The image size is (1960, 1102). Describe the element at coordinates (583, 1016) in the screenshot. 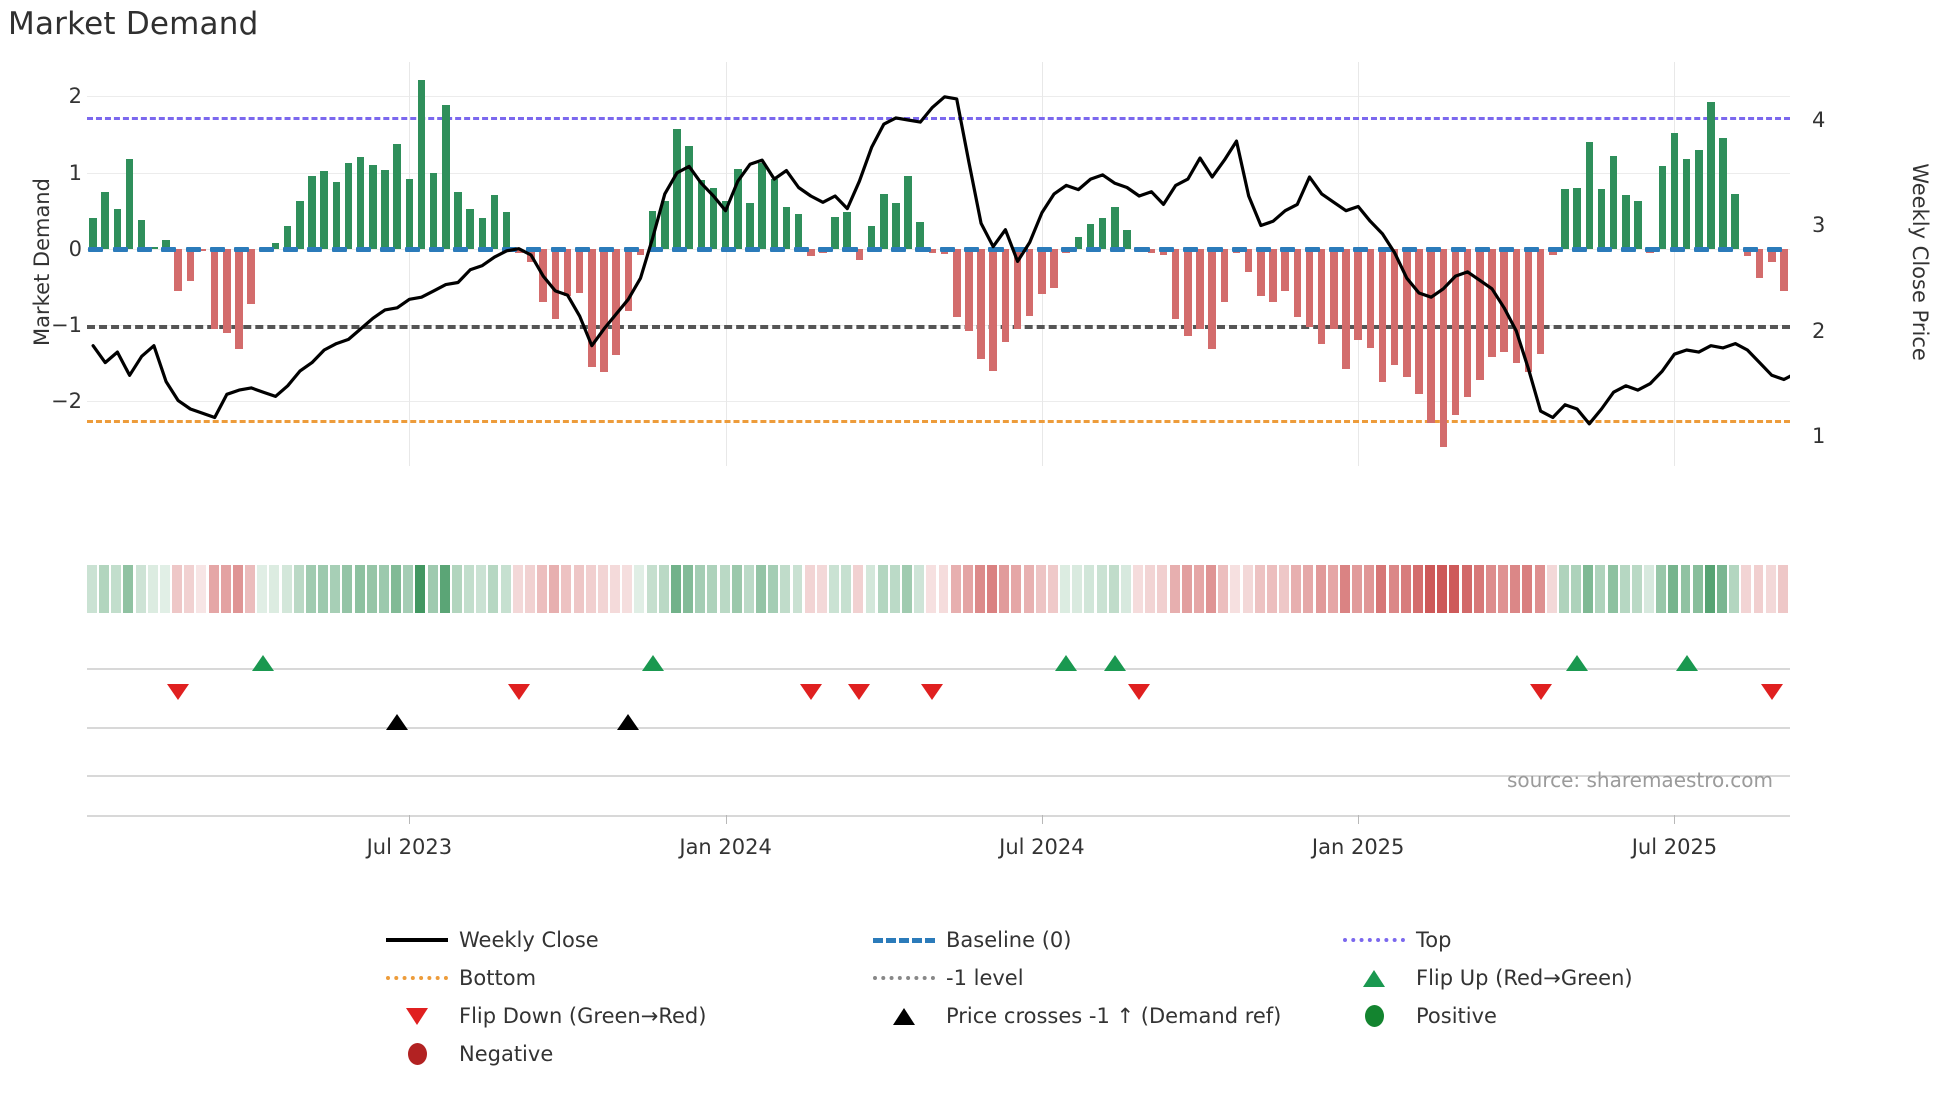

I see `legend-label: Flip Down (Green→Red)` at that location.